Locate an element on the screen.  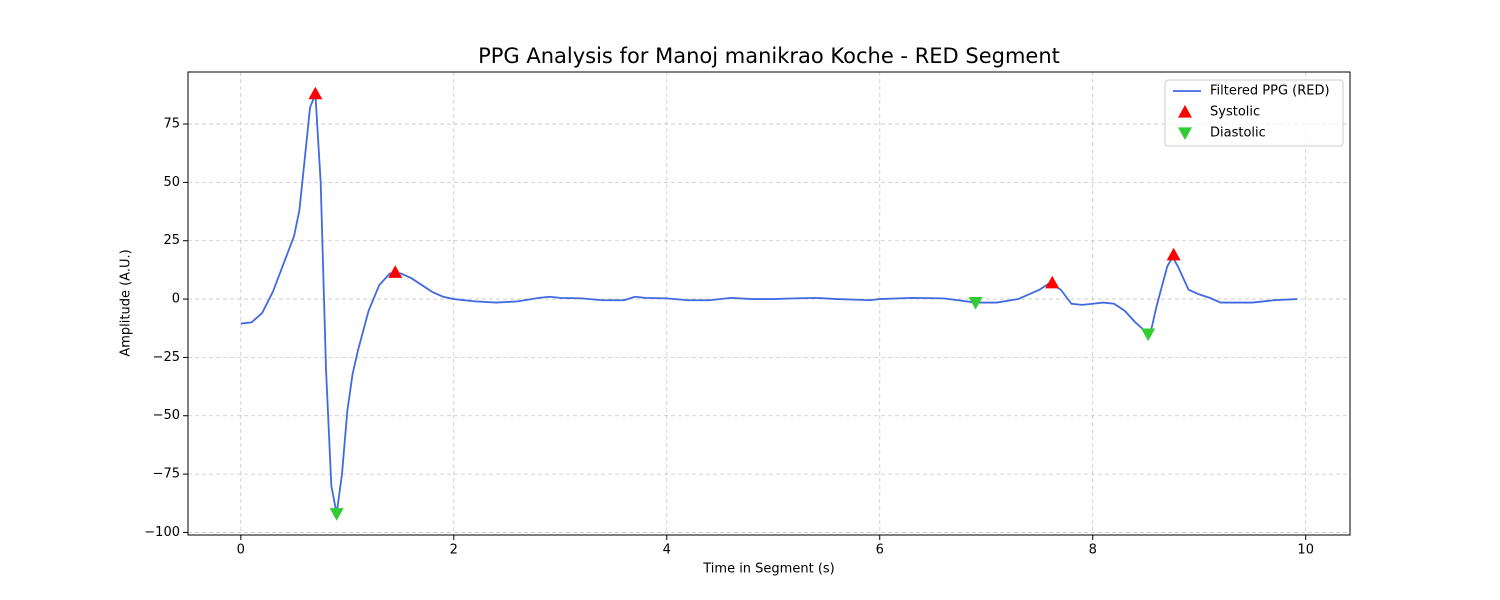
x-tick-label: 2 is located at coordinates (454, 550).